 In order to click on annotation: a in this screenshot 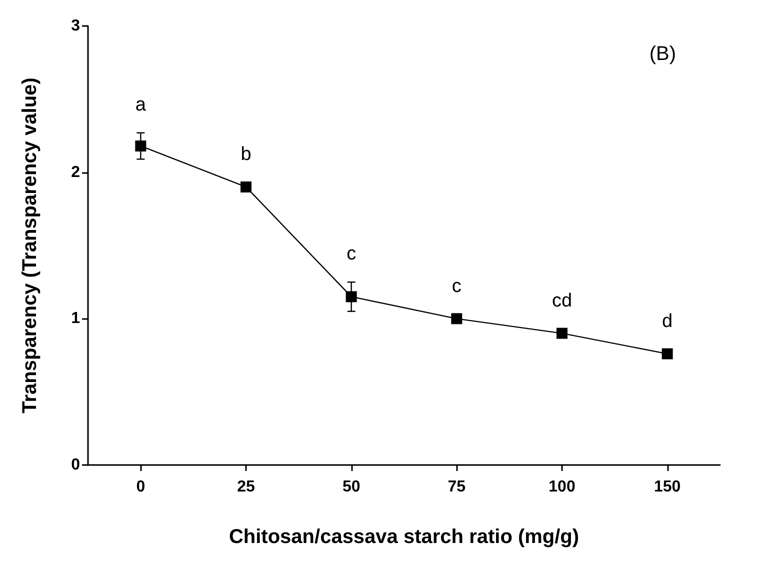, I will do `click(140, 105)`.